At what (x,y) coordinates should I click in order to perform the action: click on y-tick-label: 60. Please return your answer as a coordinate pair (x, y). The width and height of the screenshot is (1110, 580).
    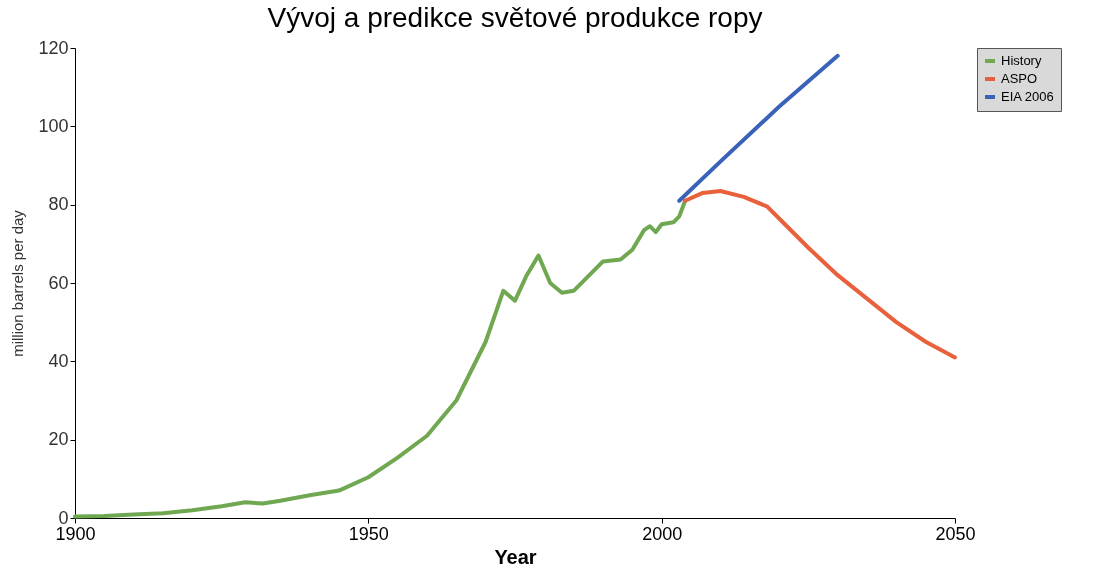
    Looking at the image, I should click on (58, 282).